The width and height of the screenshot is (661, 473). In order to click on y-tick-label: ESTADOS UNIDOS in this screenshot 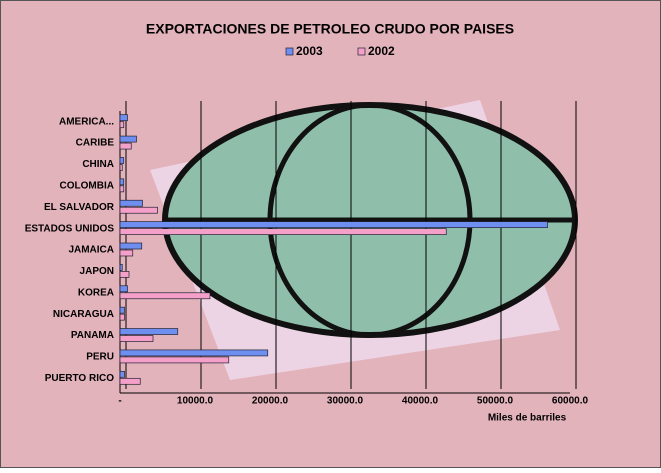, I will do `click(70, 228)`.